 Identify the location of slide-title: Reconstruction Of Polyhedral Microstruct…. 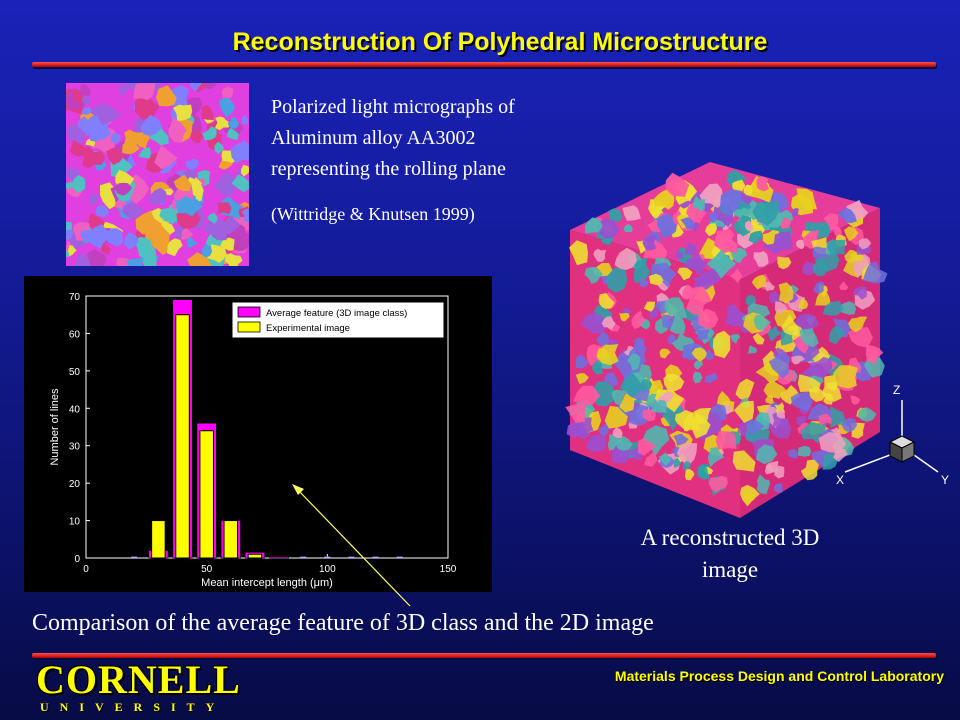
(500, 42).